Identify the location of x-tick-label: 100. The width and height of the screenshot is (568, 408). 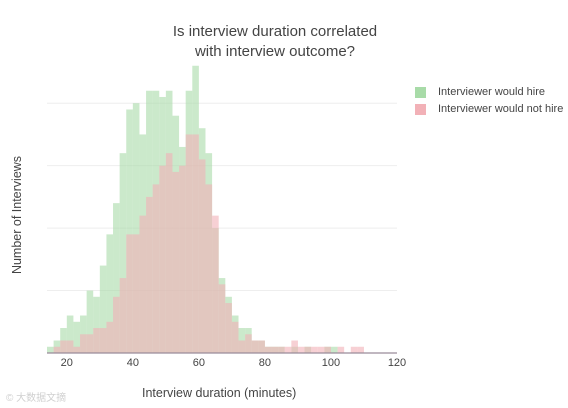
(331, 363).